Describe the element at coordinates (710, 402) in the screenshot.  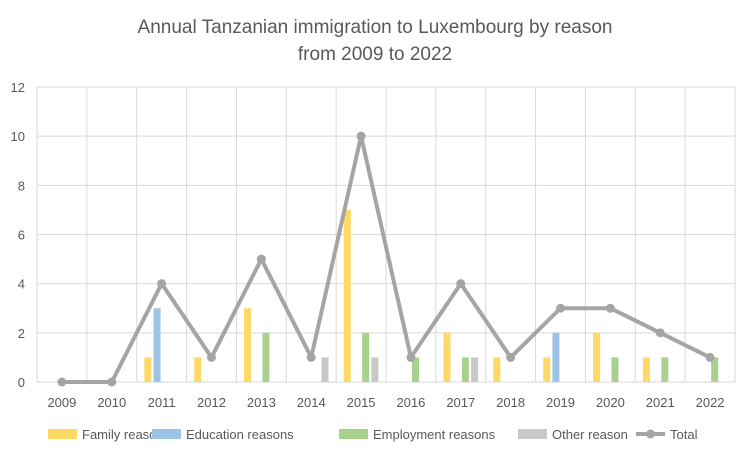
I see `x-tick-label: 2022` at that location.